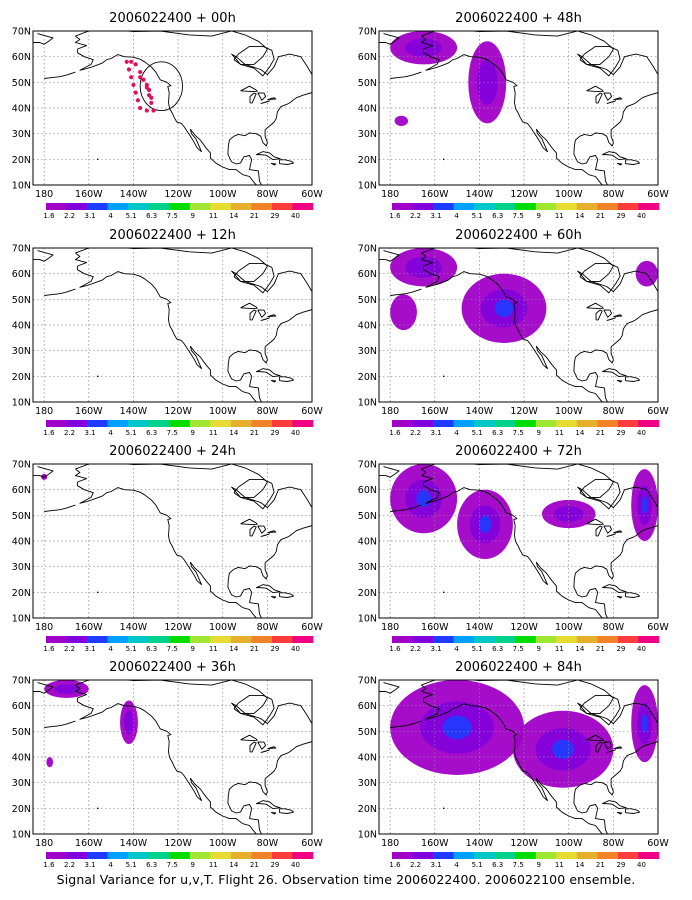 The image size is (692, 900). I want to click on panel-title: 2006022400 + 36h, so click(172, 667).